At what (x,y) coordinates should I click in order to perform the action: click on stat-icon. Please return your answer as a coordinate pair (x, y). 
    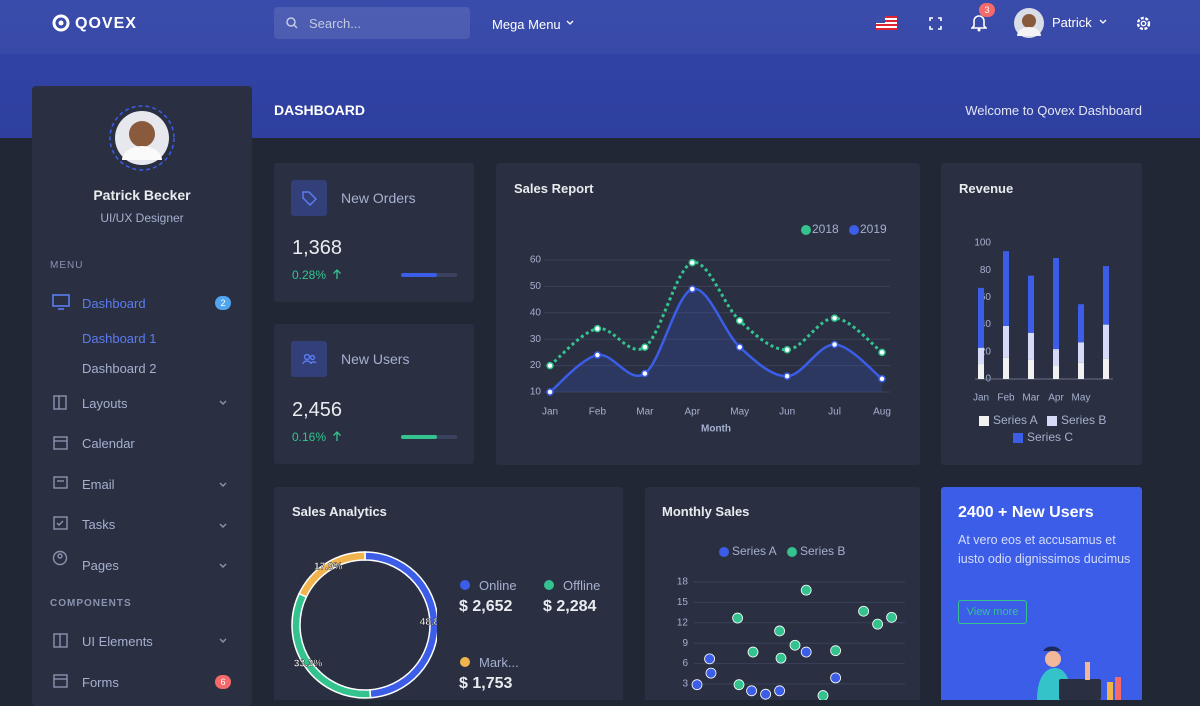
    Looking at the image, I should click on (309, 198).